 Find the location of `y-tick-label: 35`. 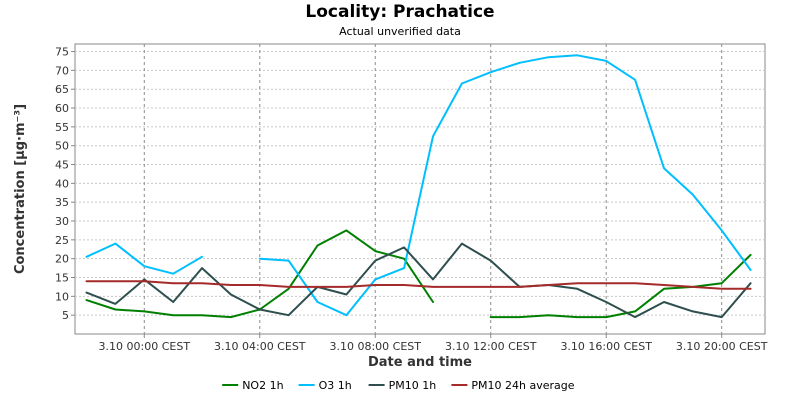

y-tick-label: 35 is located at coordinates (62, 202).